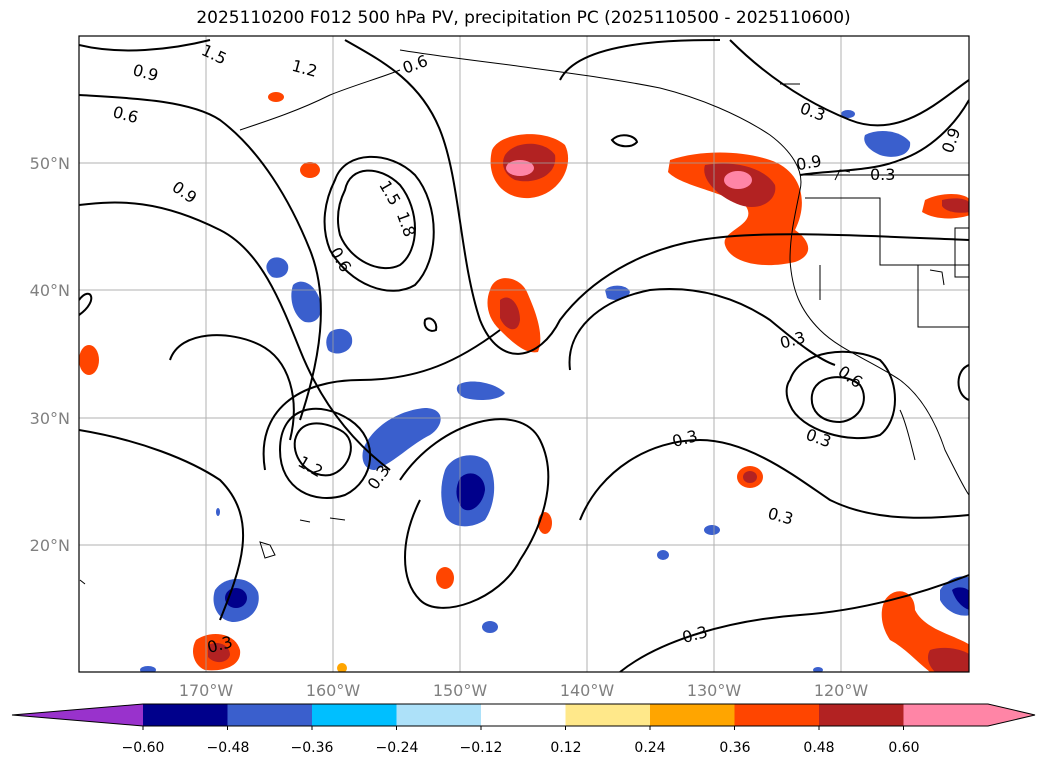 Image resolution: width=1047 pixels, height=765 pixels. I want to click on colorbar-tick-label: 0.36, so click(734, 748).